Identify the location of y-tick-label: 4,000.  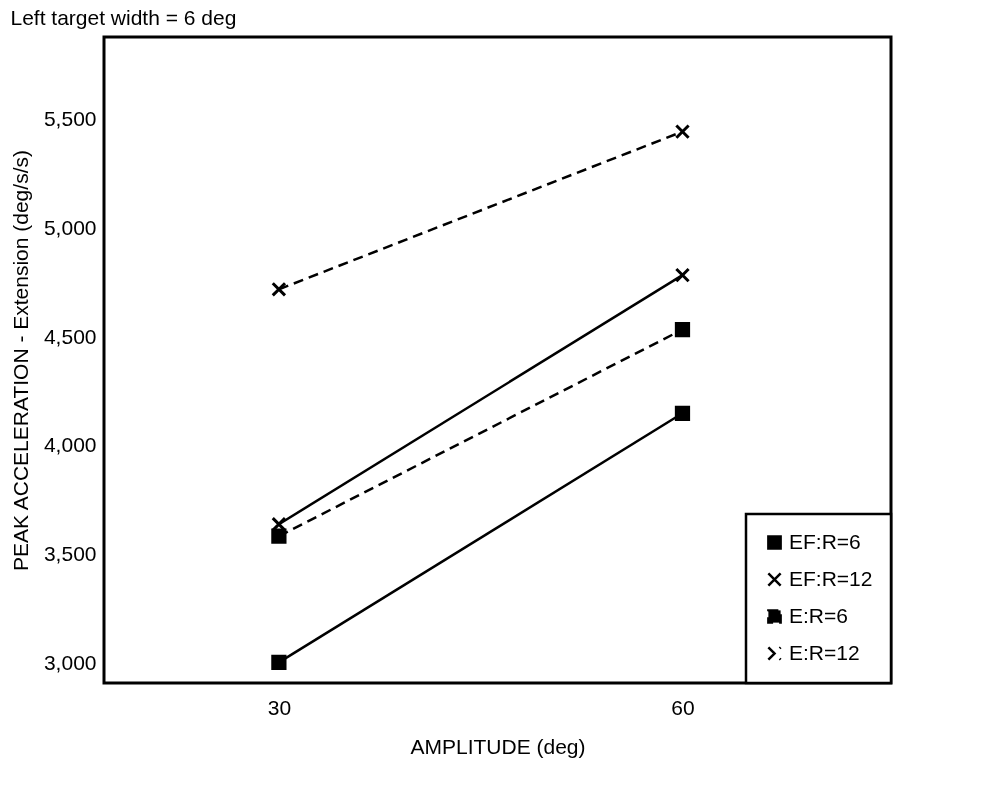
(70, 445).